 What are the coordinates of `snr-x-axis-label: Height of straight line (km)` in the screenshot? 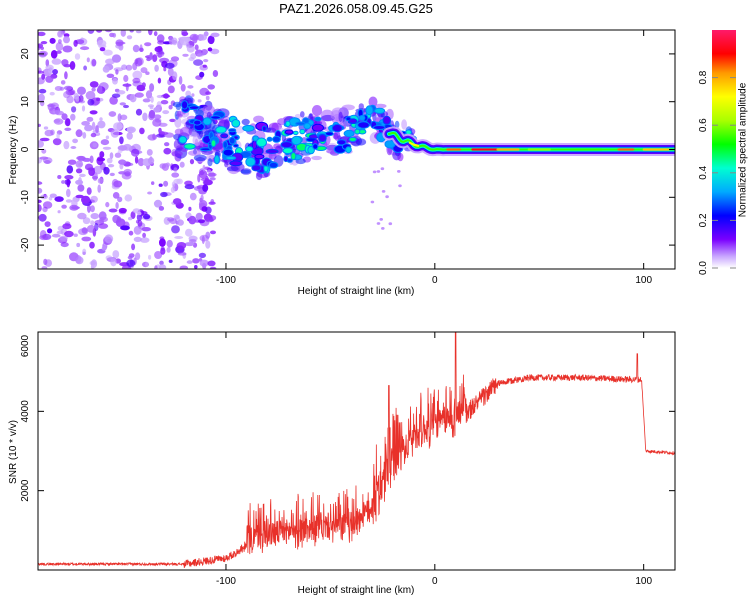 It's located at (356, 590).